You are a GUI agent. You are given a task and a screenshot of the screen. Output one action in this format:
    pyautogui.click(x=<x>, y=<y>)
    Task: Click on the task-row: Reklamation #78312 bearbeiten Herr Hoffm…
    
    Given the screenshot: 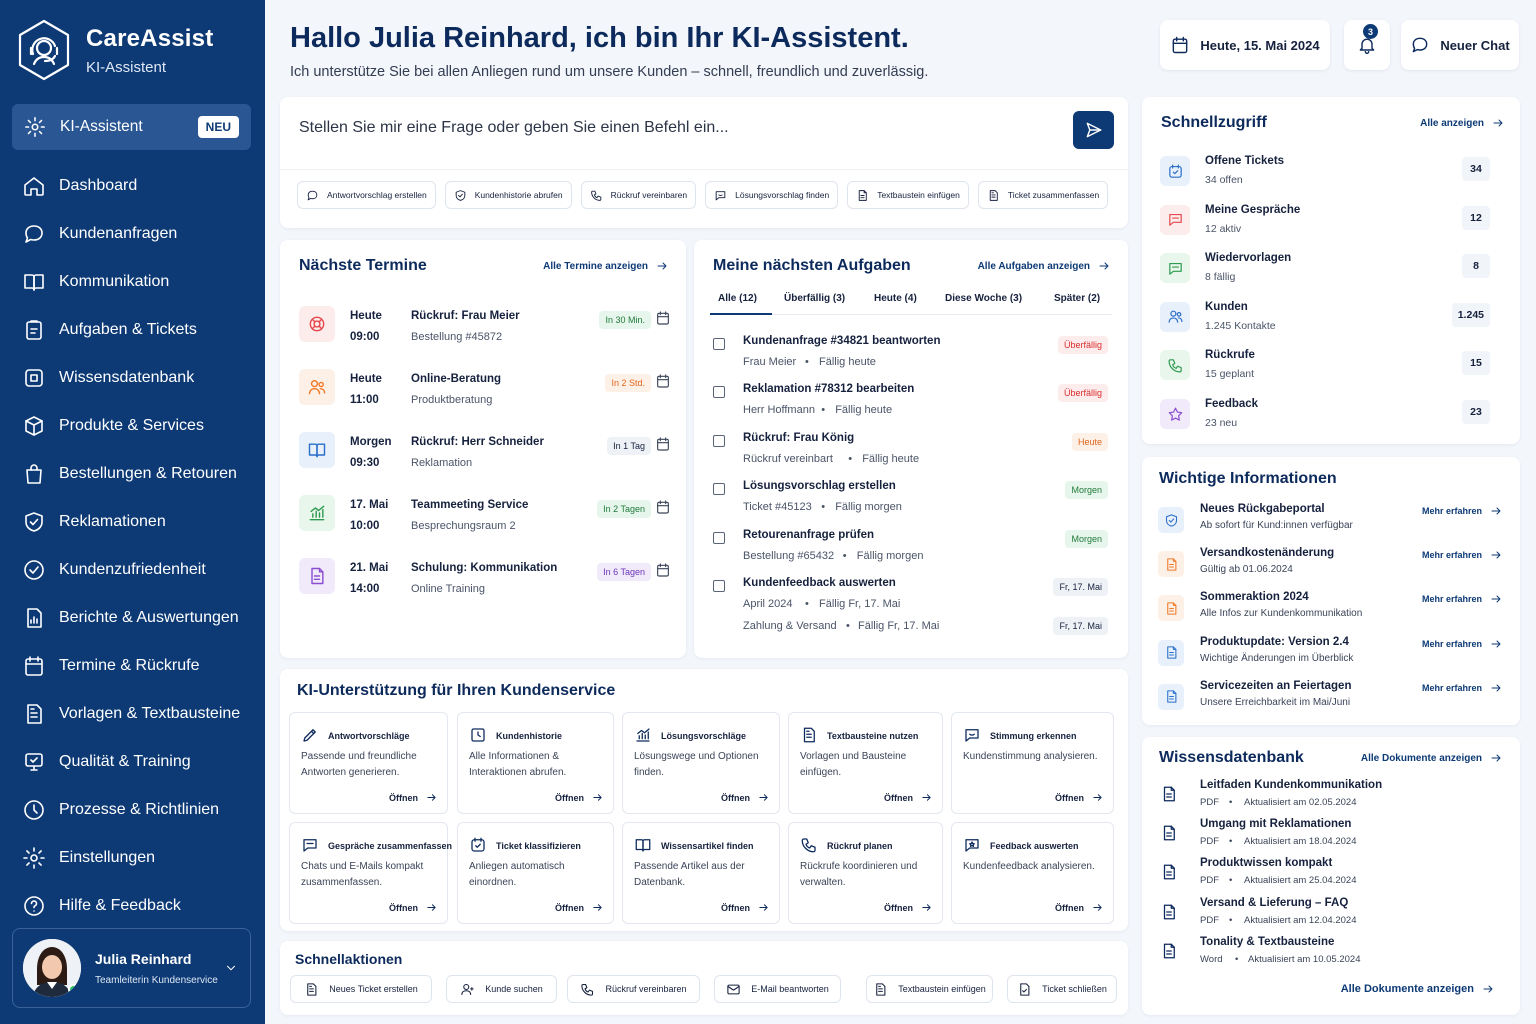 What is the action you would take?
    pyautogui.click(x=910, y=401)
    